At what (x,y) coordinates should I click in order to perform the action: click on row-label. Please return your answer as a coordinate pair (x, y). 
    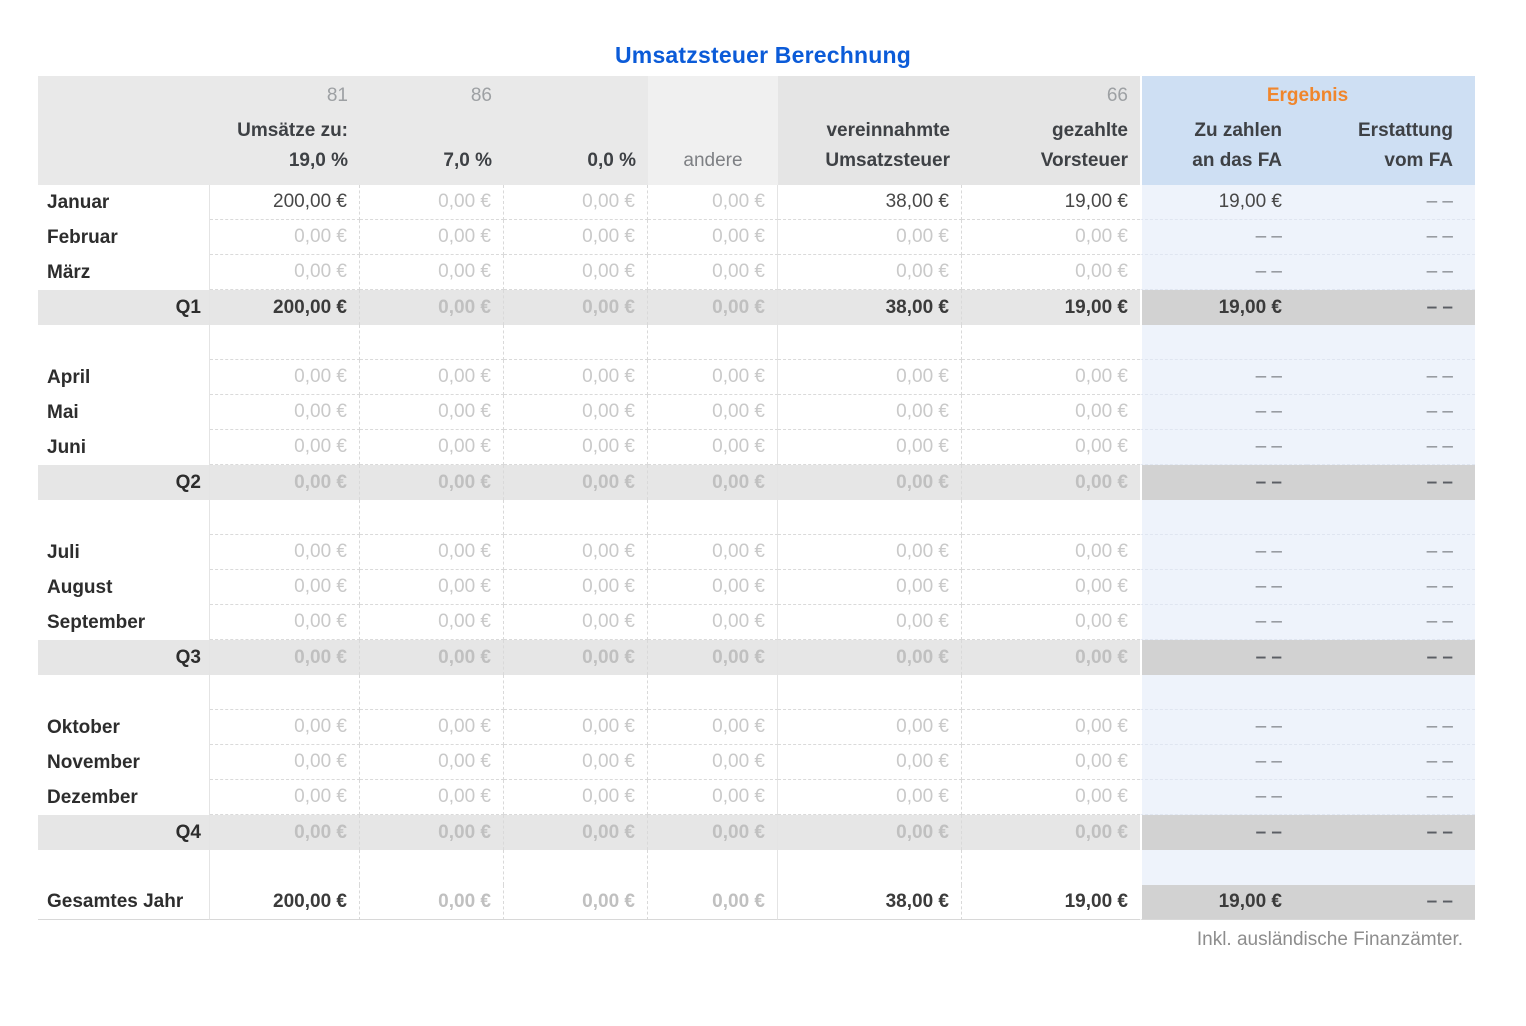
    Looking at the image, I should click on (124, 517).